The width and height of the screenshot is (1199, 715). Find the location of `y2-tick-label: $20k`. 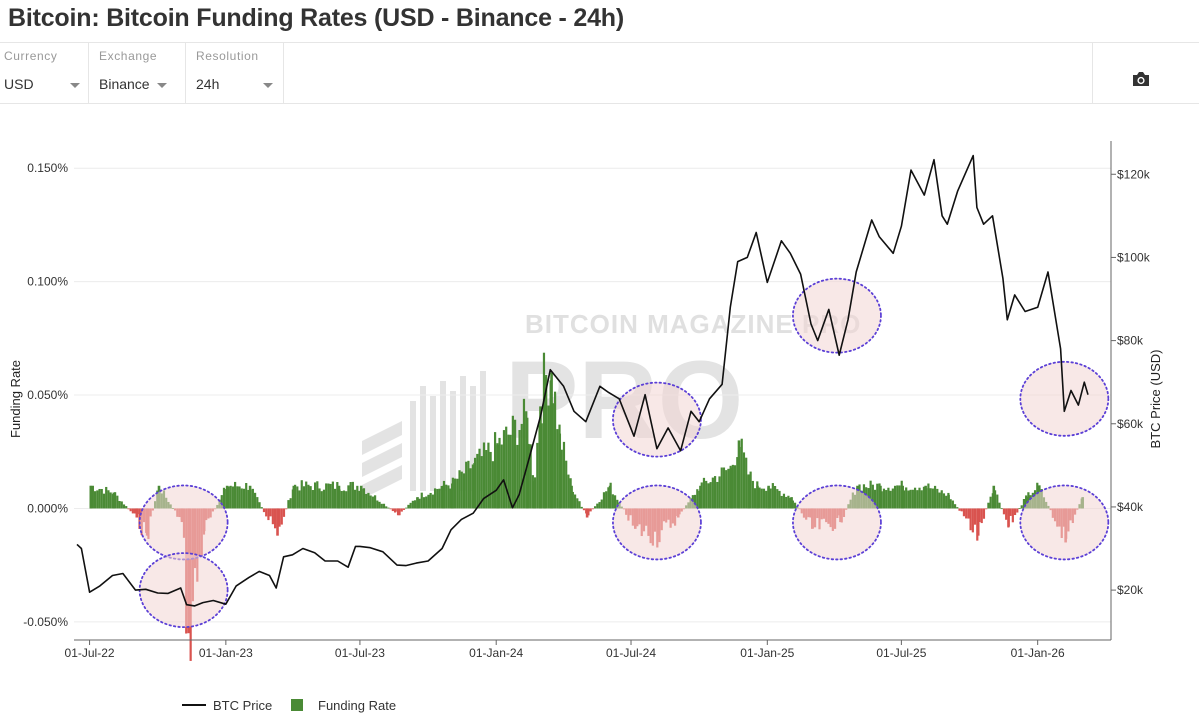

y2-tick-label: $20k is located at coordinates (1130, 590).